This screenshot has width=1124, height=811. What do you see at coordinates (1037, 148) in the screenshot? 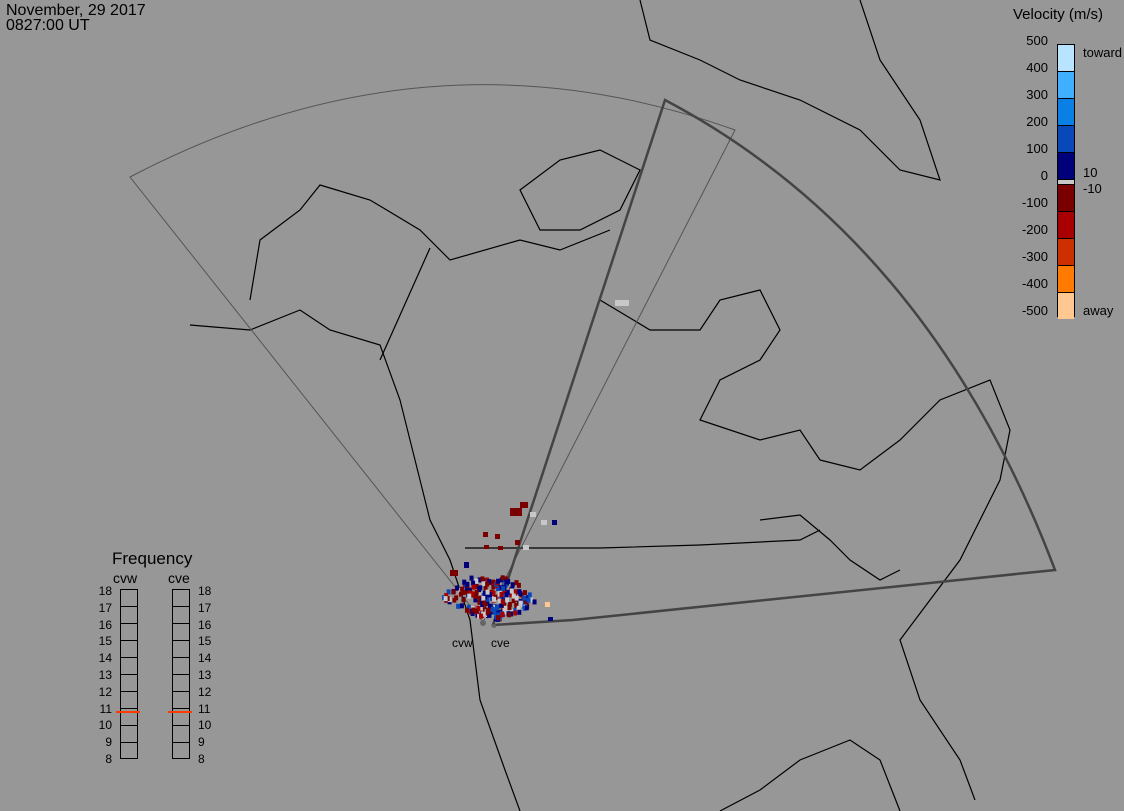
I see `colorbar-tick: 100` at bounding box center [1037, 148].